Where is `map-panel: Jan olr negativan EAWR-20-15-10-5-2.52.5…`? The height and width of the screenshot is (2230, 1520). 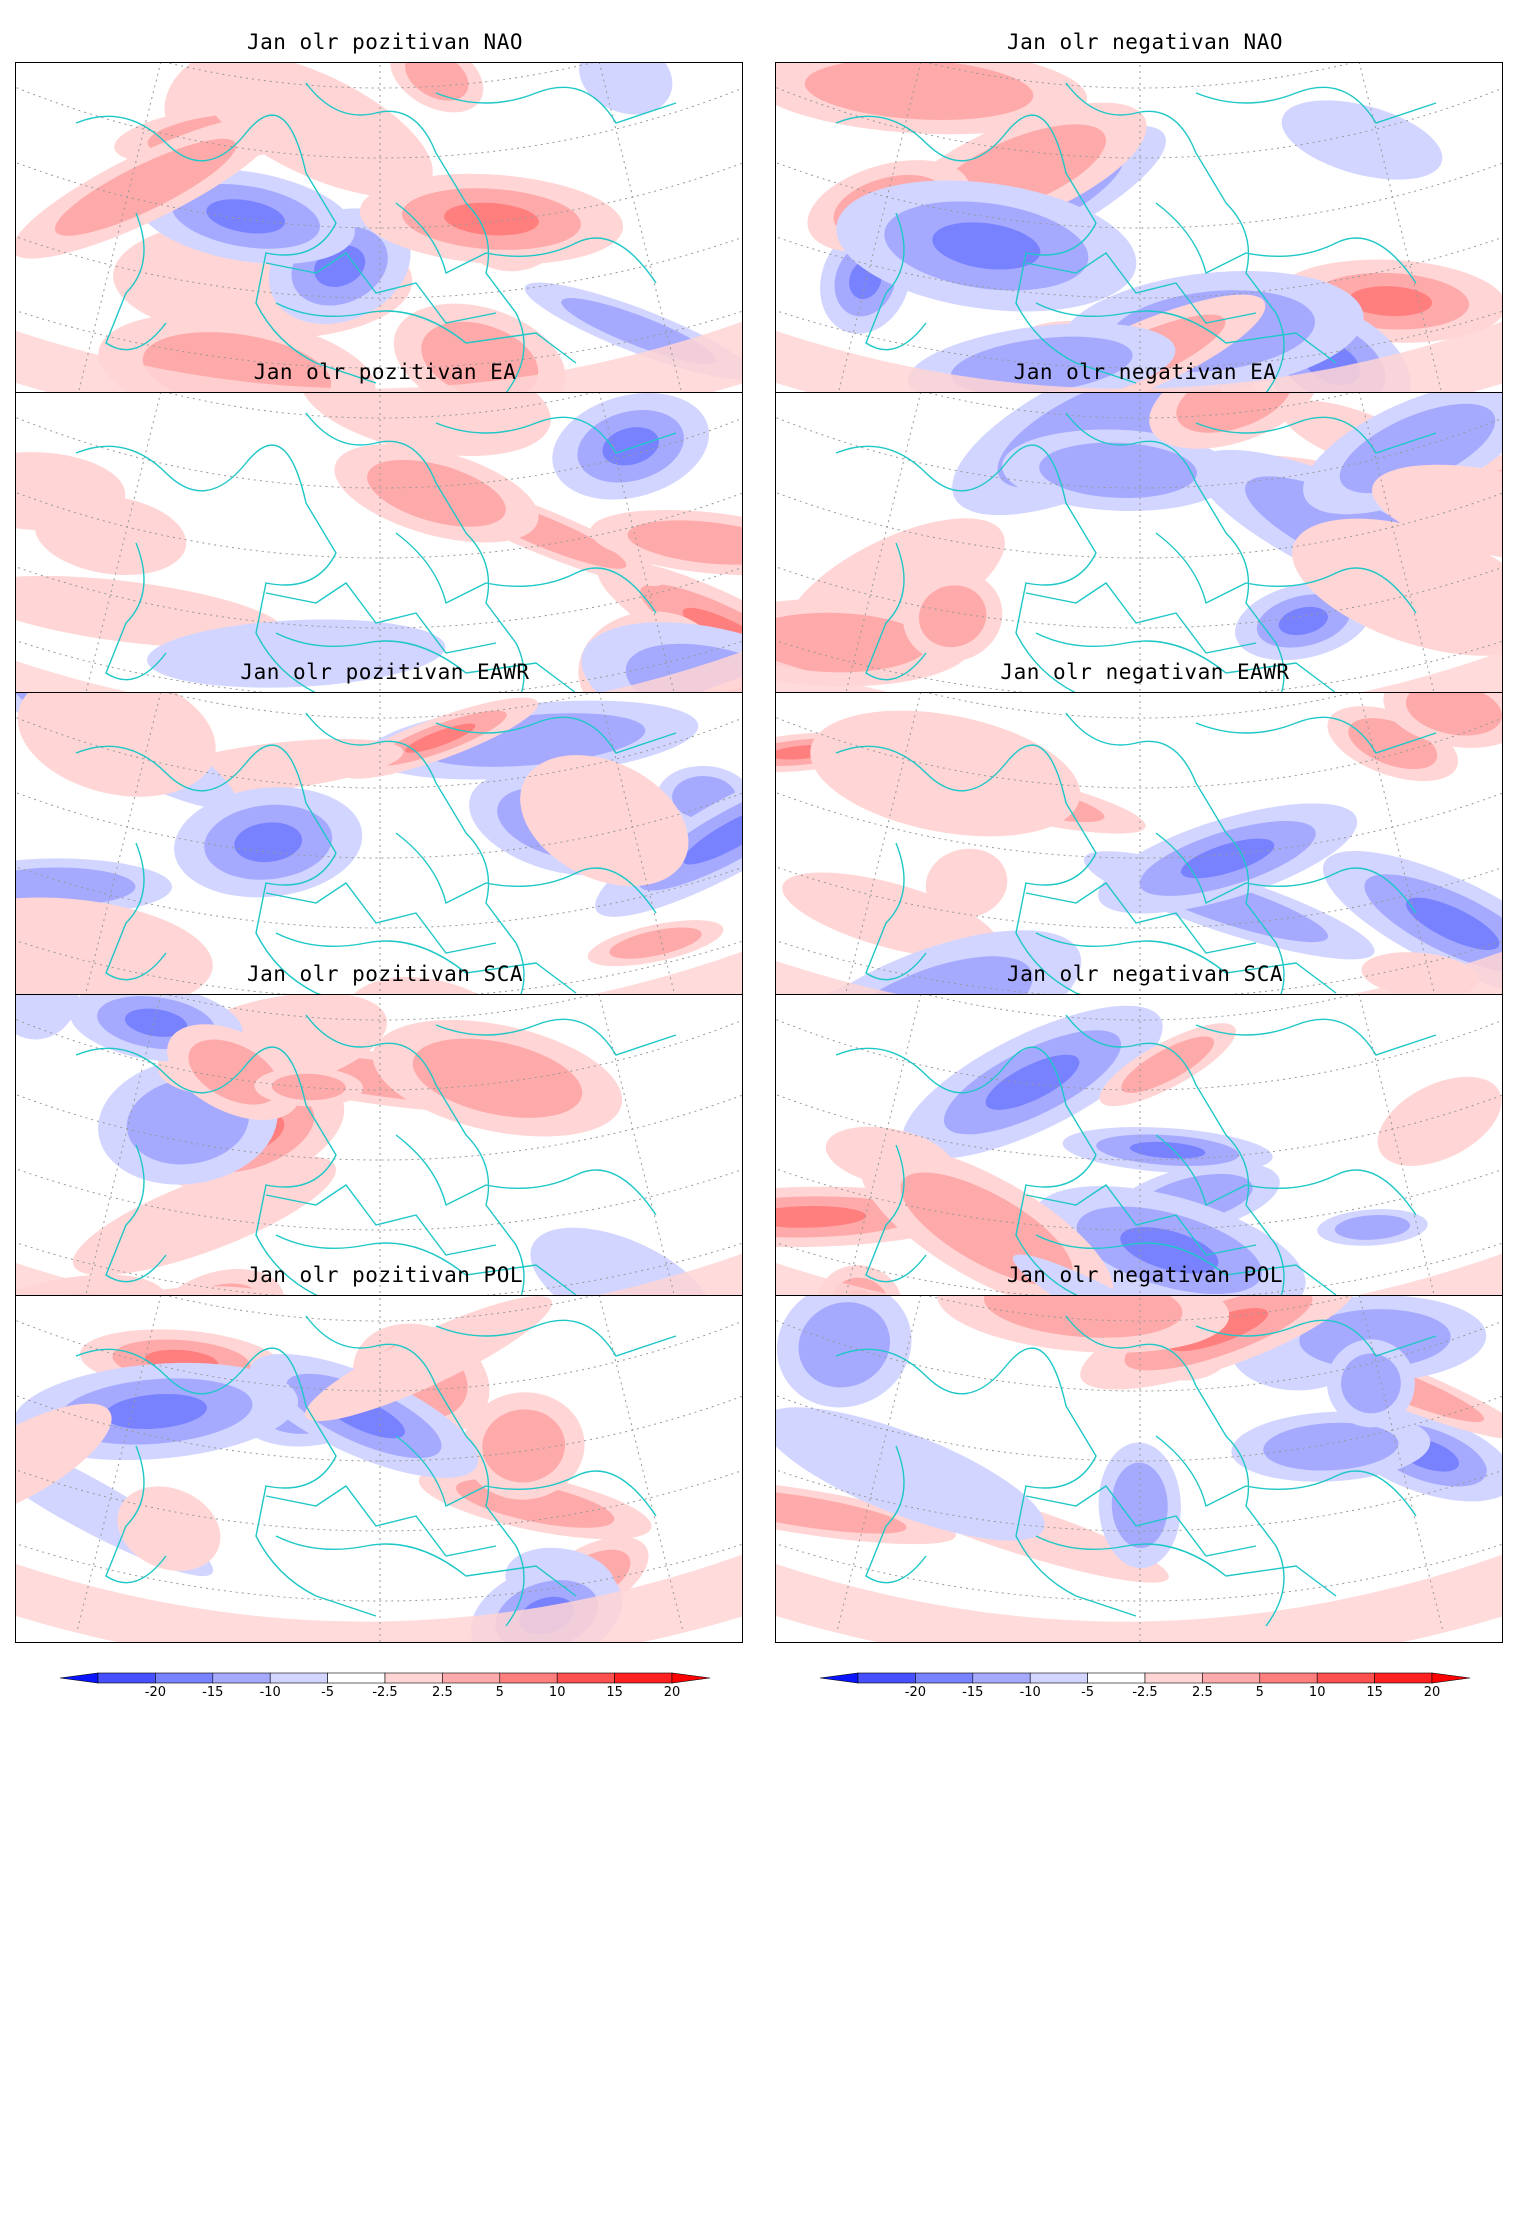 map-panel: Jan olr negativan EAWR-20-15-10-5-2.52.5… is located at coordinates (1145, 878).